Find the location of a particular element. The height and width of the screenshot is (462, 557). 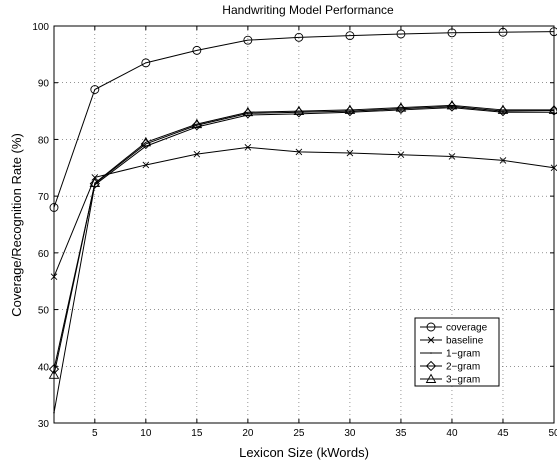

legend-label: 3−gram is located at coordinates (463, 380).